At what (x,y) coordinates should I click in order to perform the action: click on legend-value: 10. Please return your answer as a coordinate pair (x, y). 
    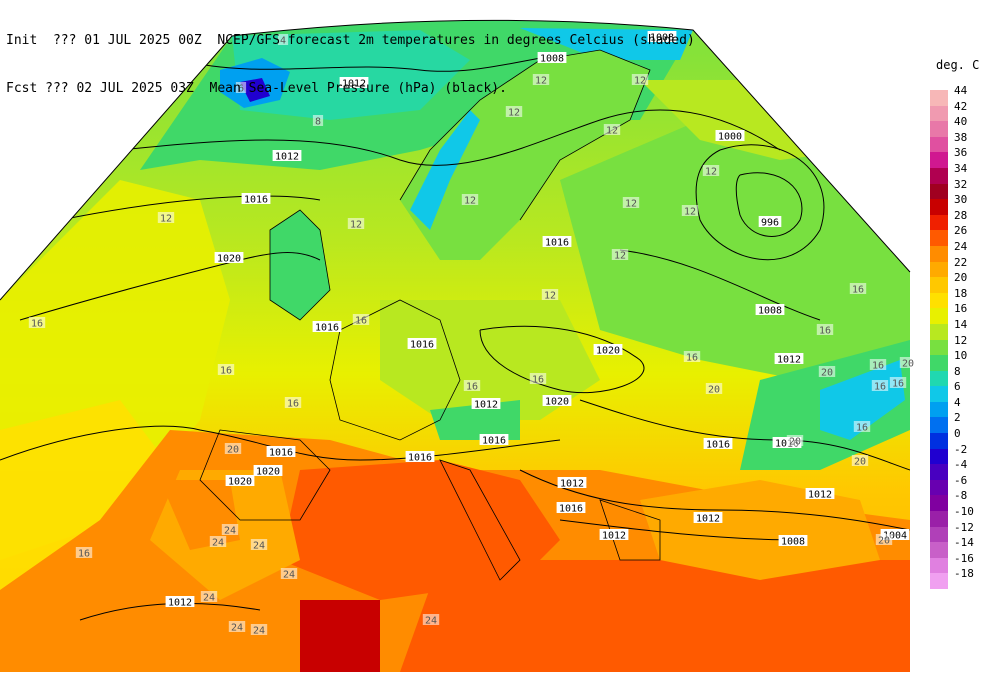
    Looking at the image, I should click on (961, 356).